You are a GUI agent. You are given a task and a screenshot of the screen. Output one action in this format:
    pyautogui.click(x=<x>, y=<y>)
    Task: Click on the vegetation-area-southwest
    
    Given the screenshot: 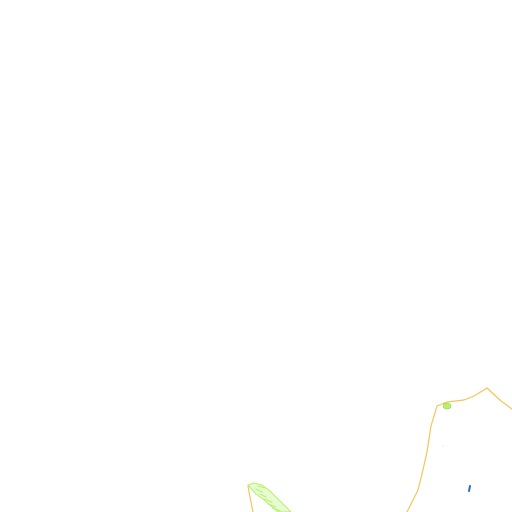 What is the action you would take?
    pyautogui.click(x=269, y=497)
    